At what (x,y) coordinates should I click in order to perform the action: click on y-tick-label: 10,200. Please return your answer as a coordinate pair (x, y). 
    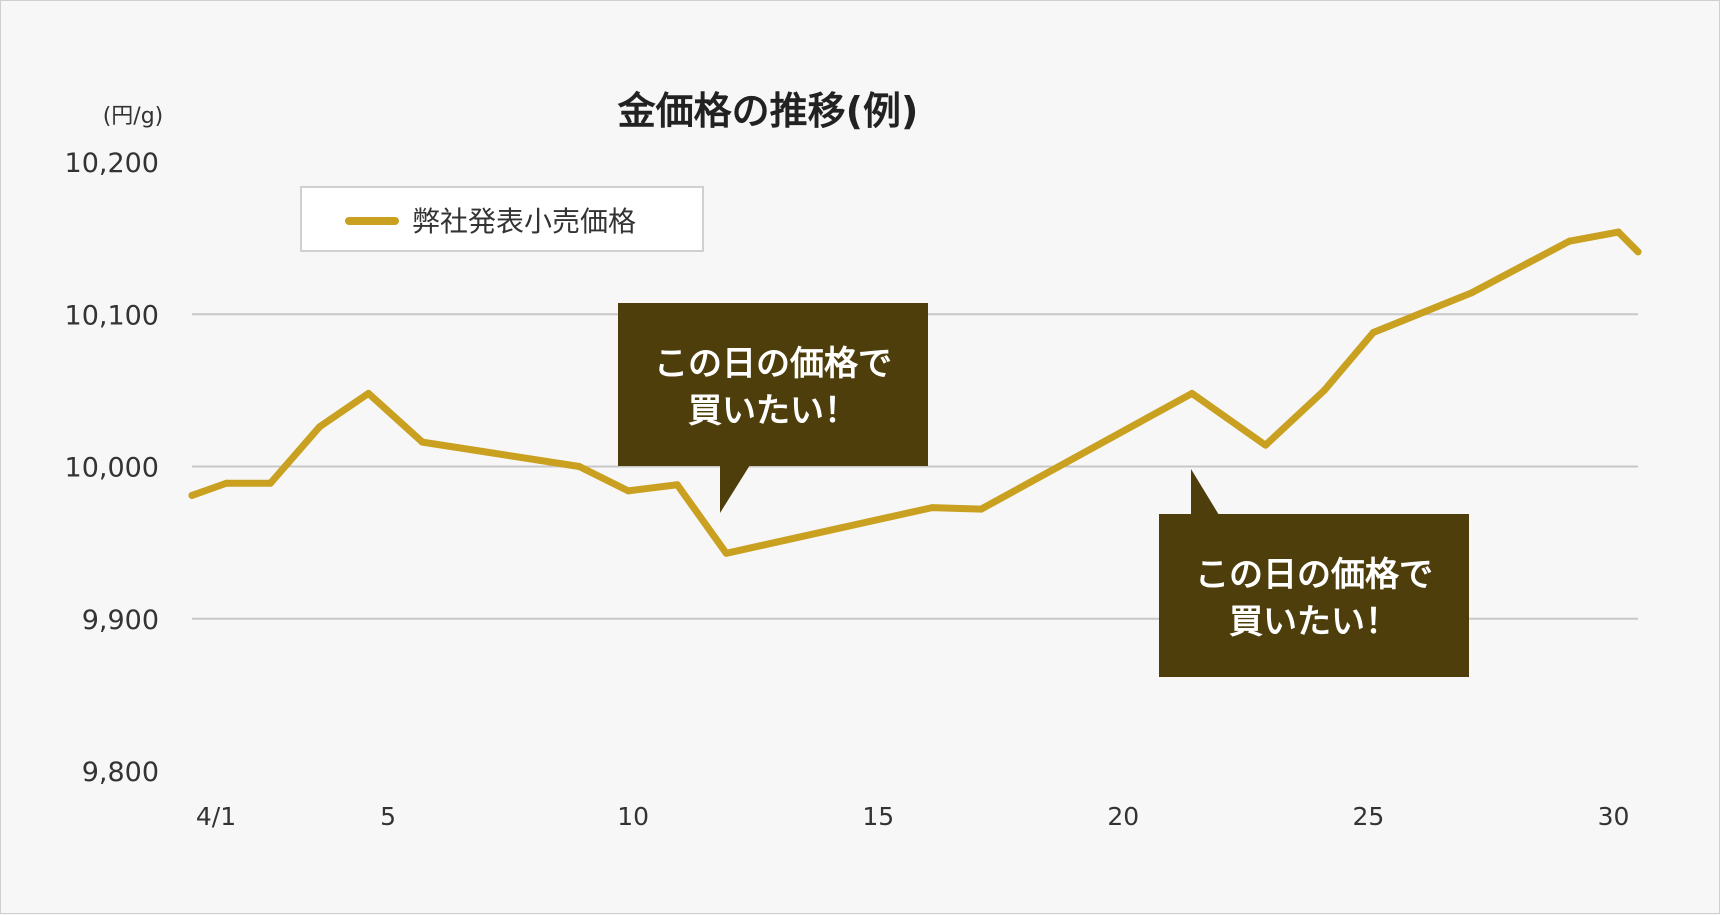
    Looking at the image, I should click on (112, 163).